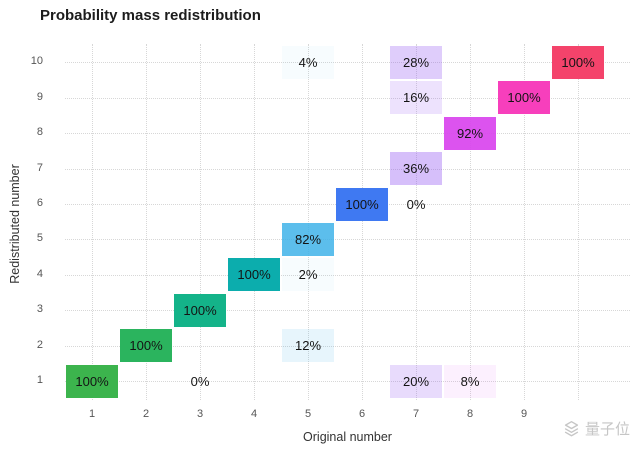 Image resolution: width=640 pixels, height=457 pixels. Describe the element at coordinates (416, 414) in the screenshot. I see `x-tick-label: 7` at that location.